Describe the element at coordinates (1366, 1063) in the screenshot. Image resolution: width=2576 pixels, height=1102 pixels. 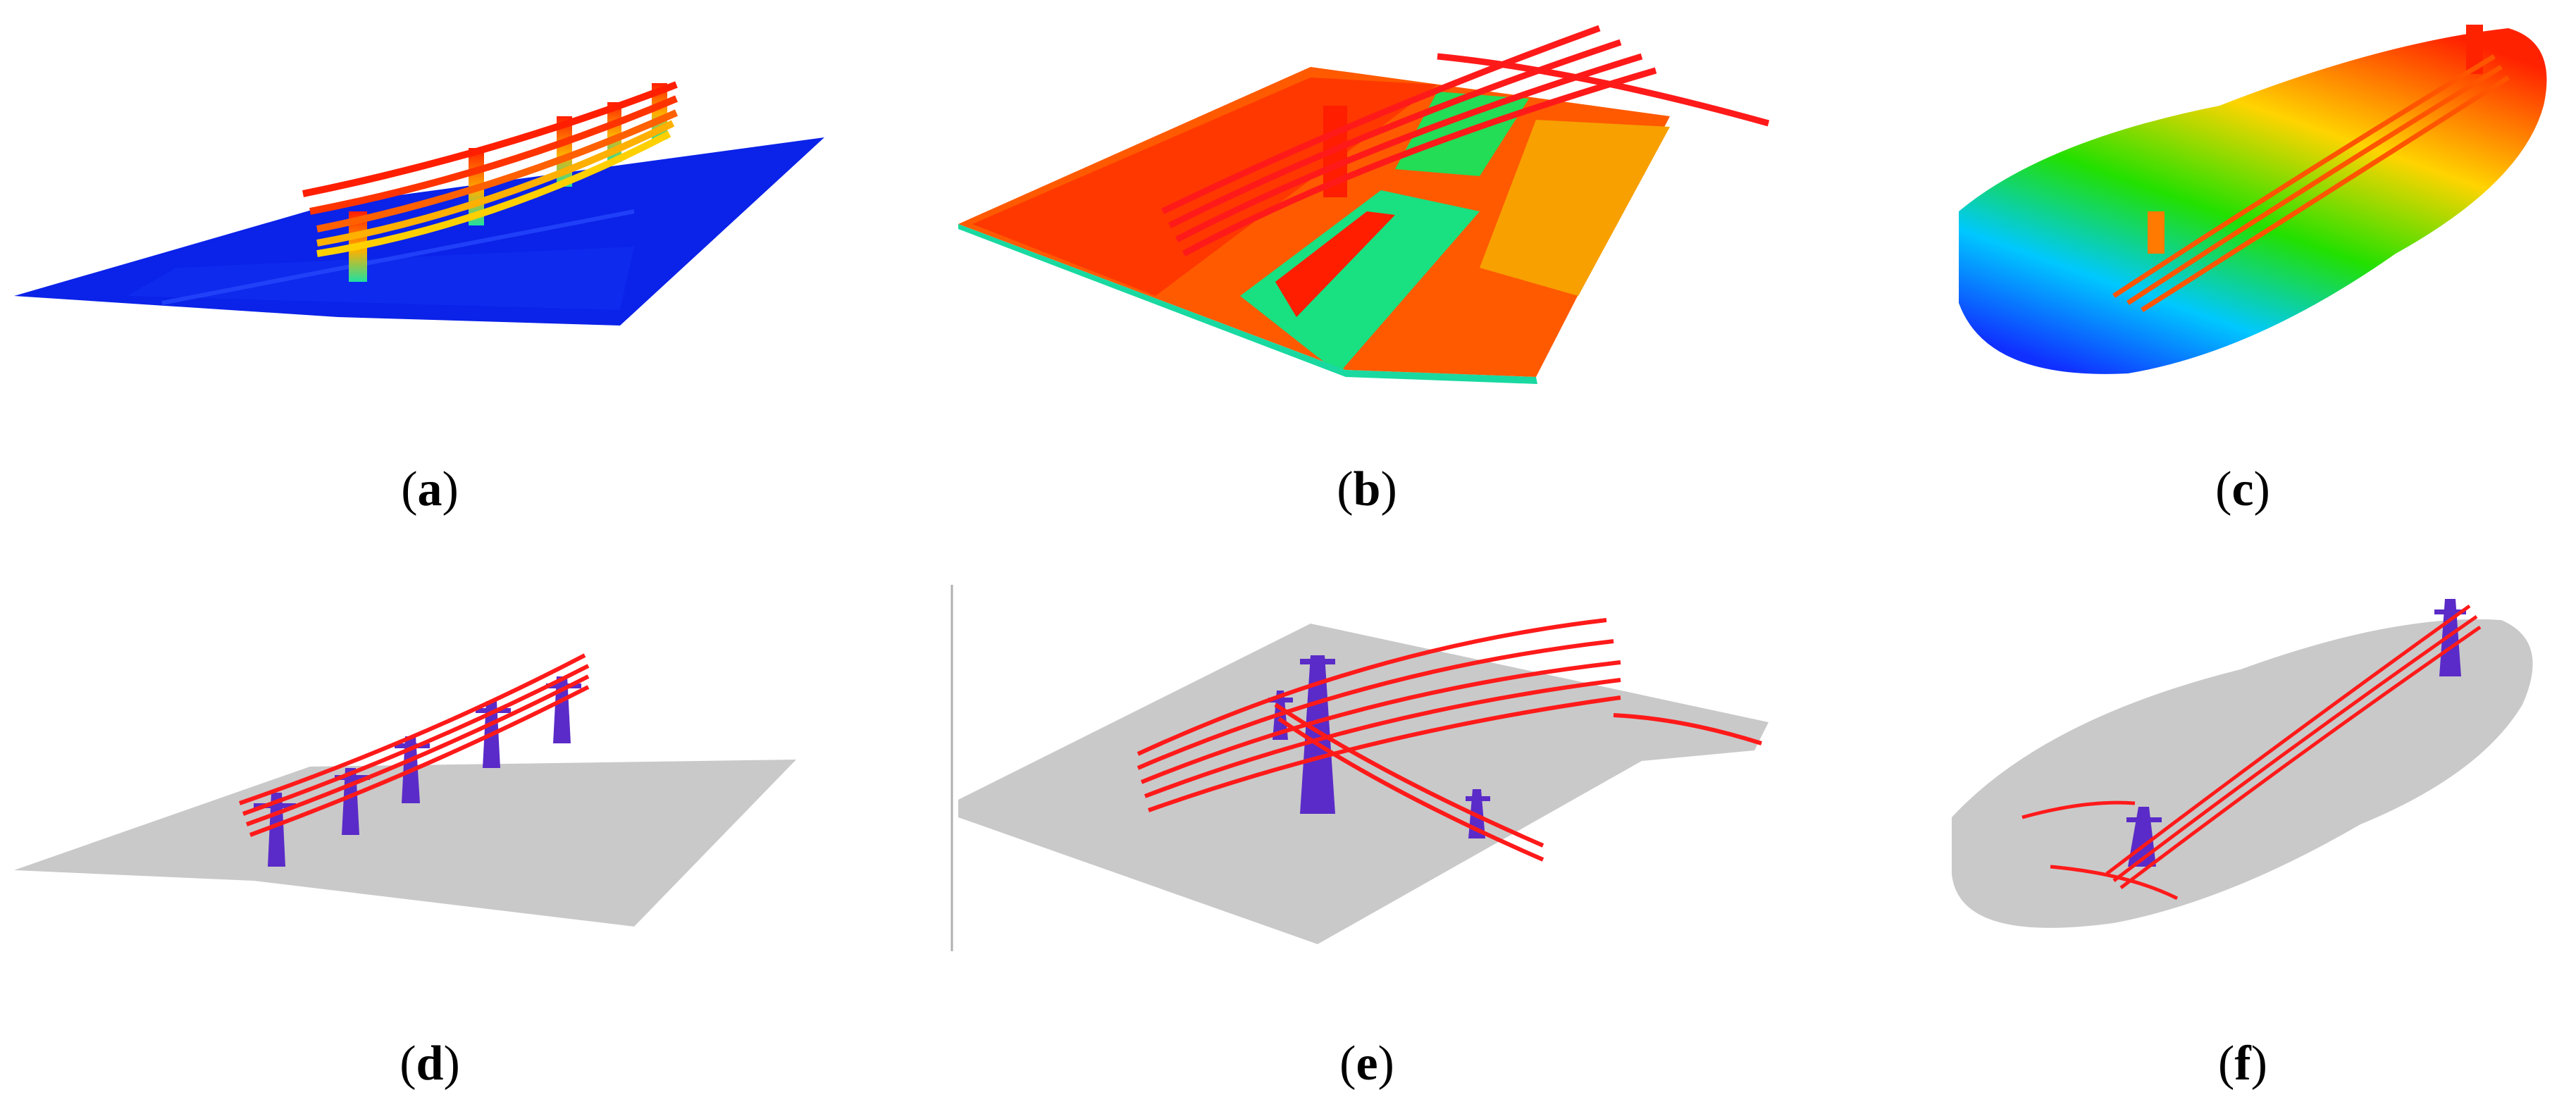
I see `caption-e: (e)` at that location.